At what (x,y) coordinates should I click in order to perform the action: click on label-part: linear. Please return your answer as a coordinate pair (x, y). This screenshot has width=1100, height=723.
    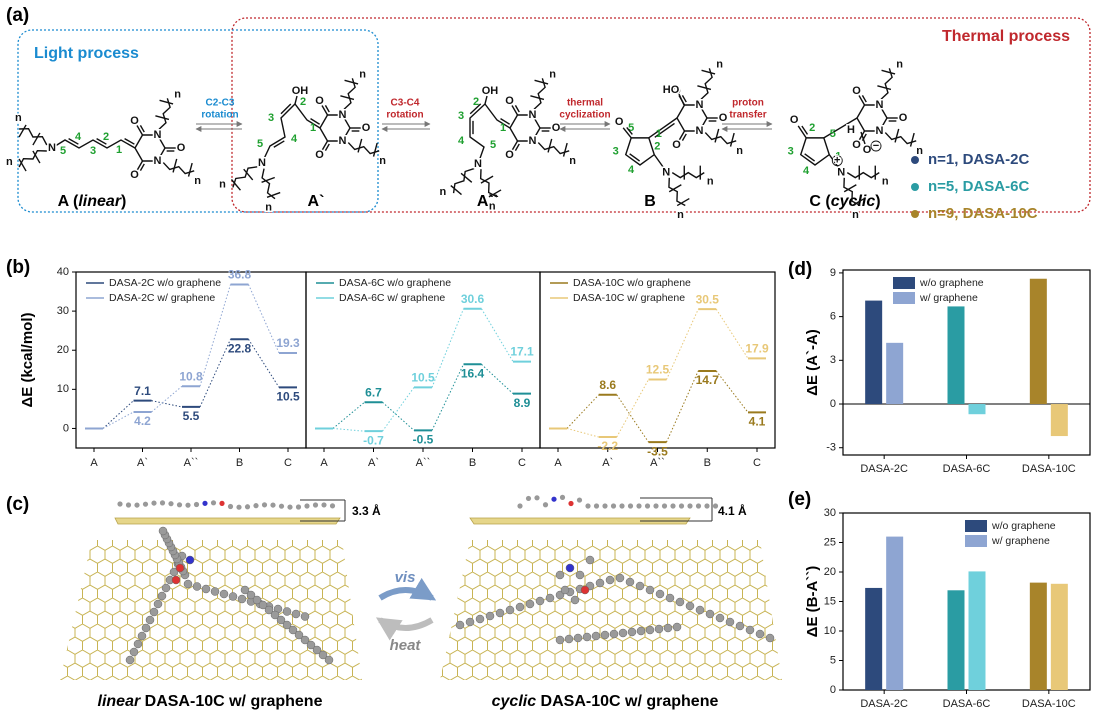
    Looking at the image, I should click on (99, 201).